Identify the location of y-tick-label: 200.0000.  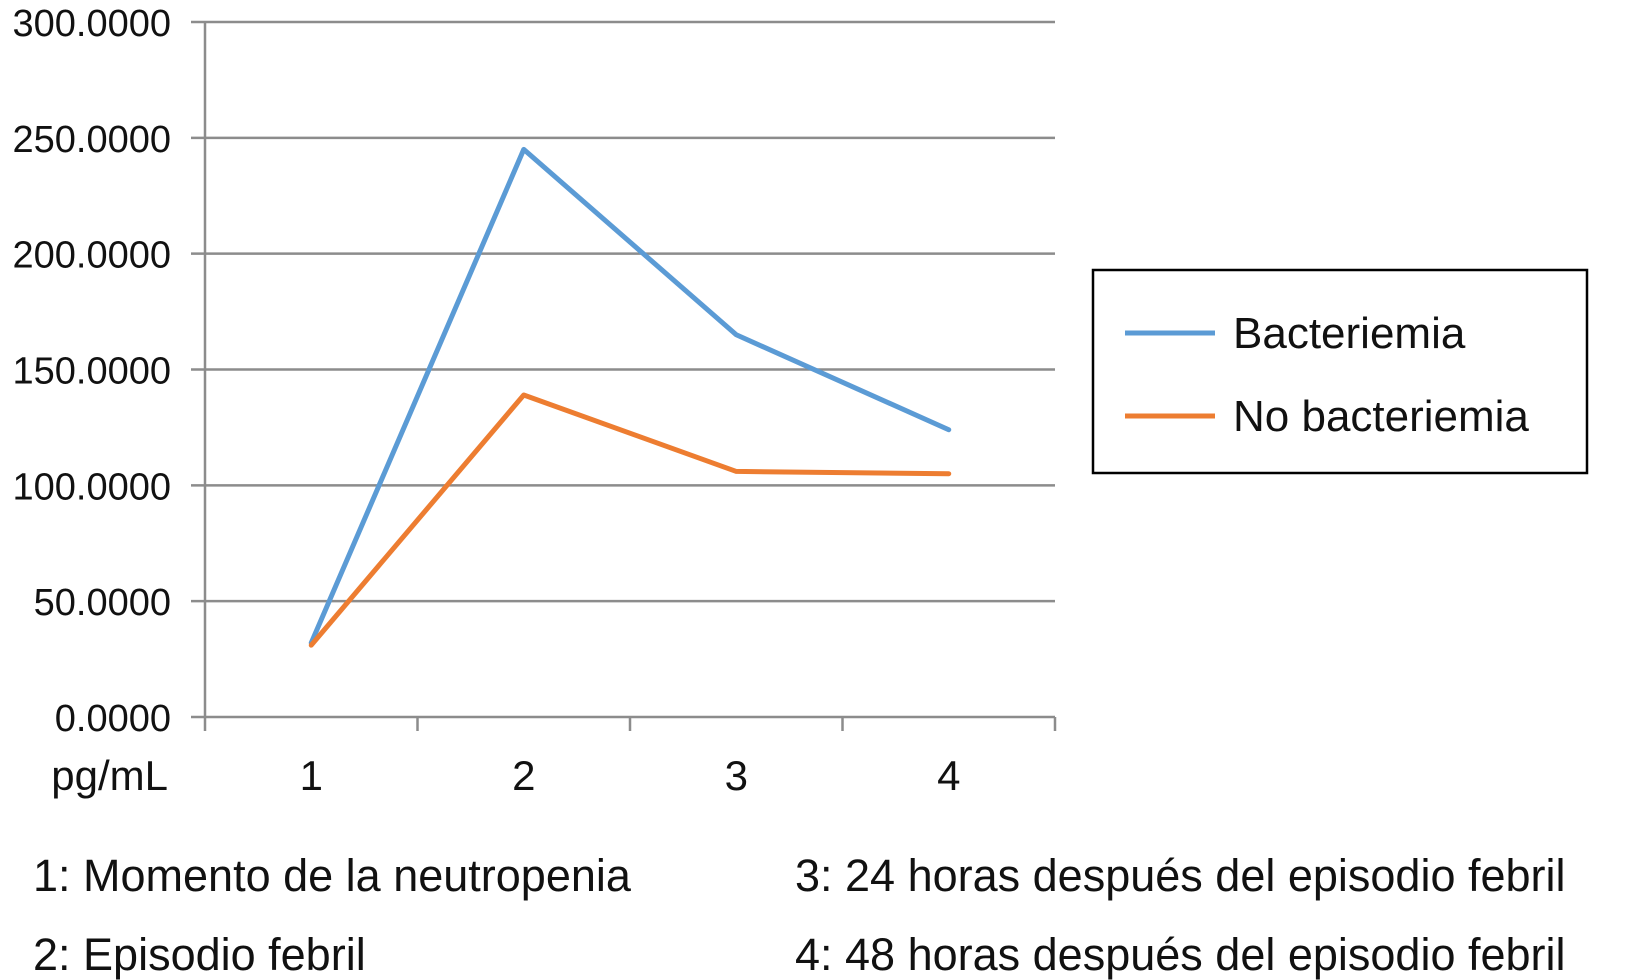
(92, 256).